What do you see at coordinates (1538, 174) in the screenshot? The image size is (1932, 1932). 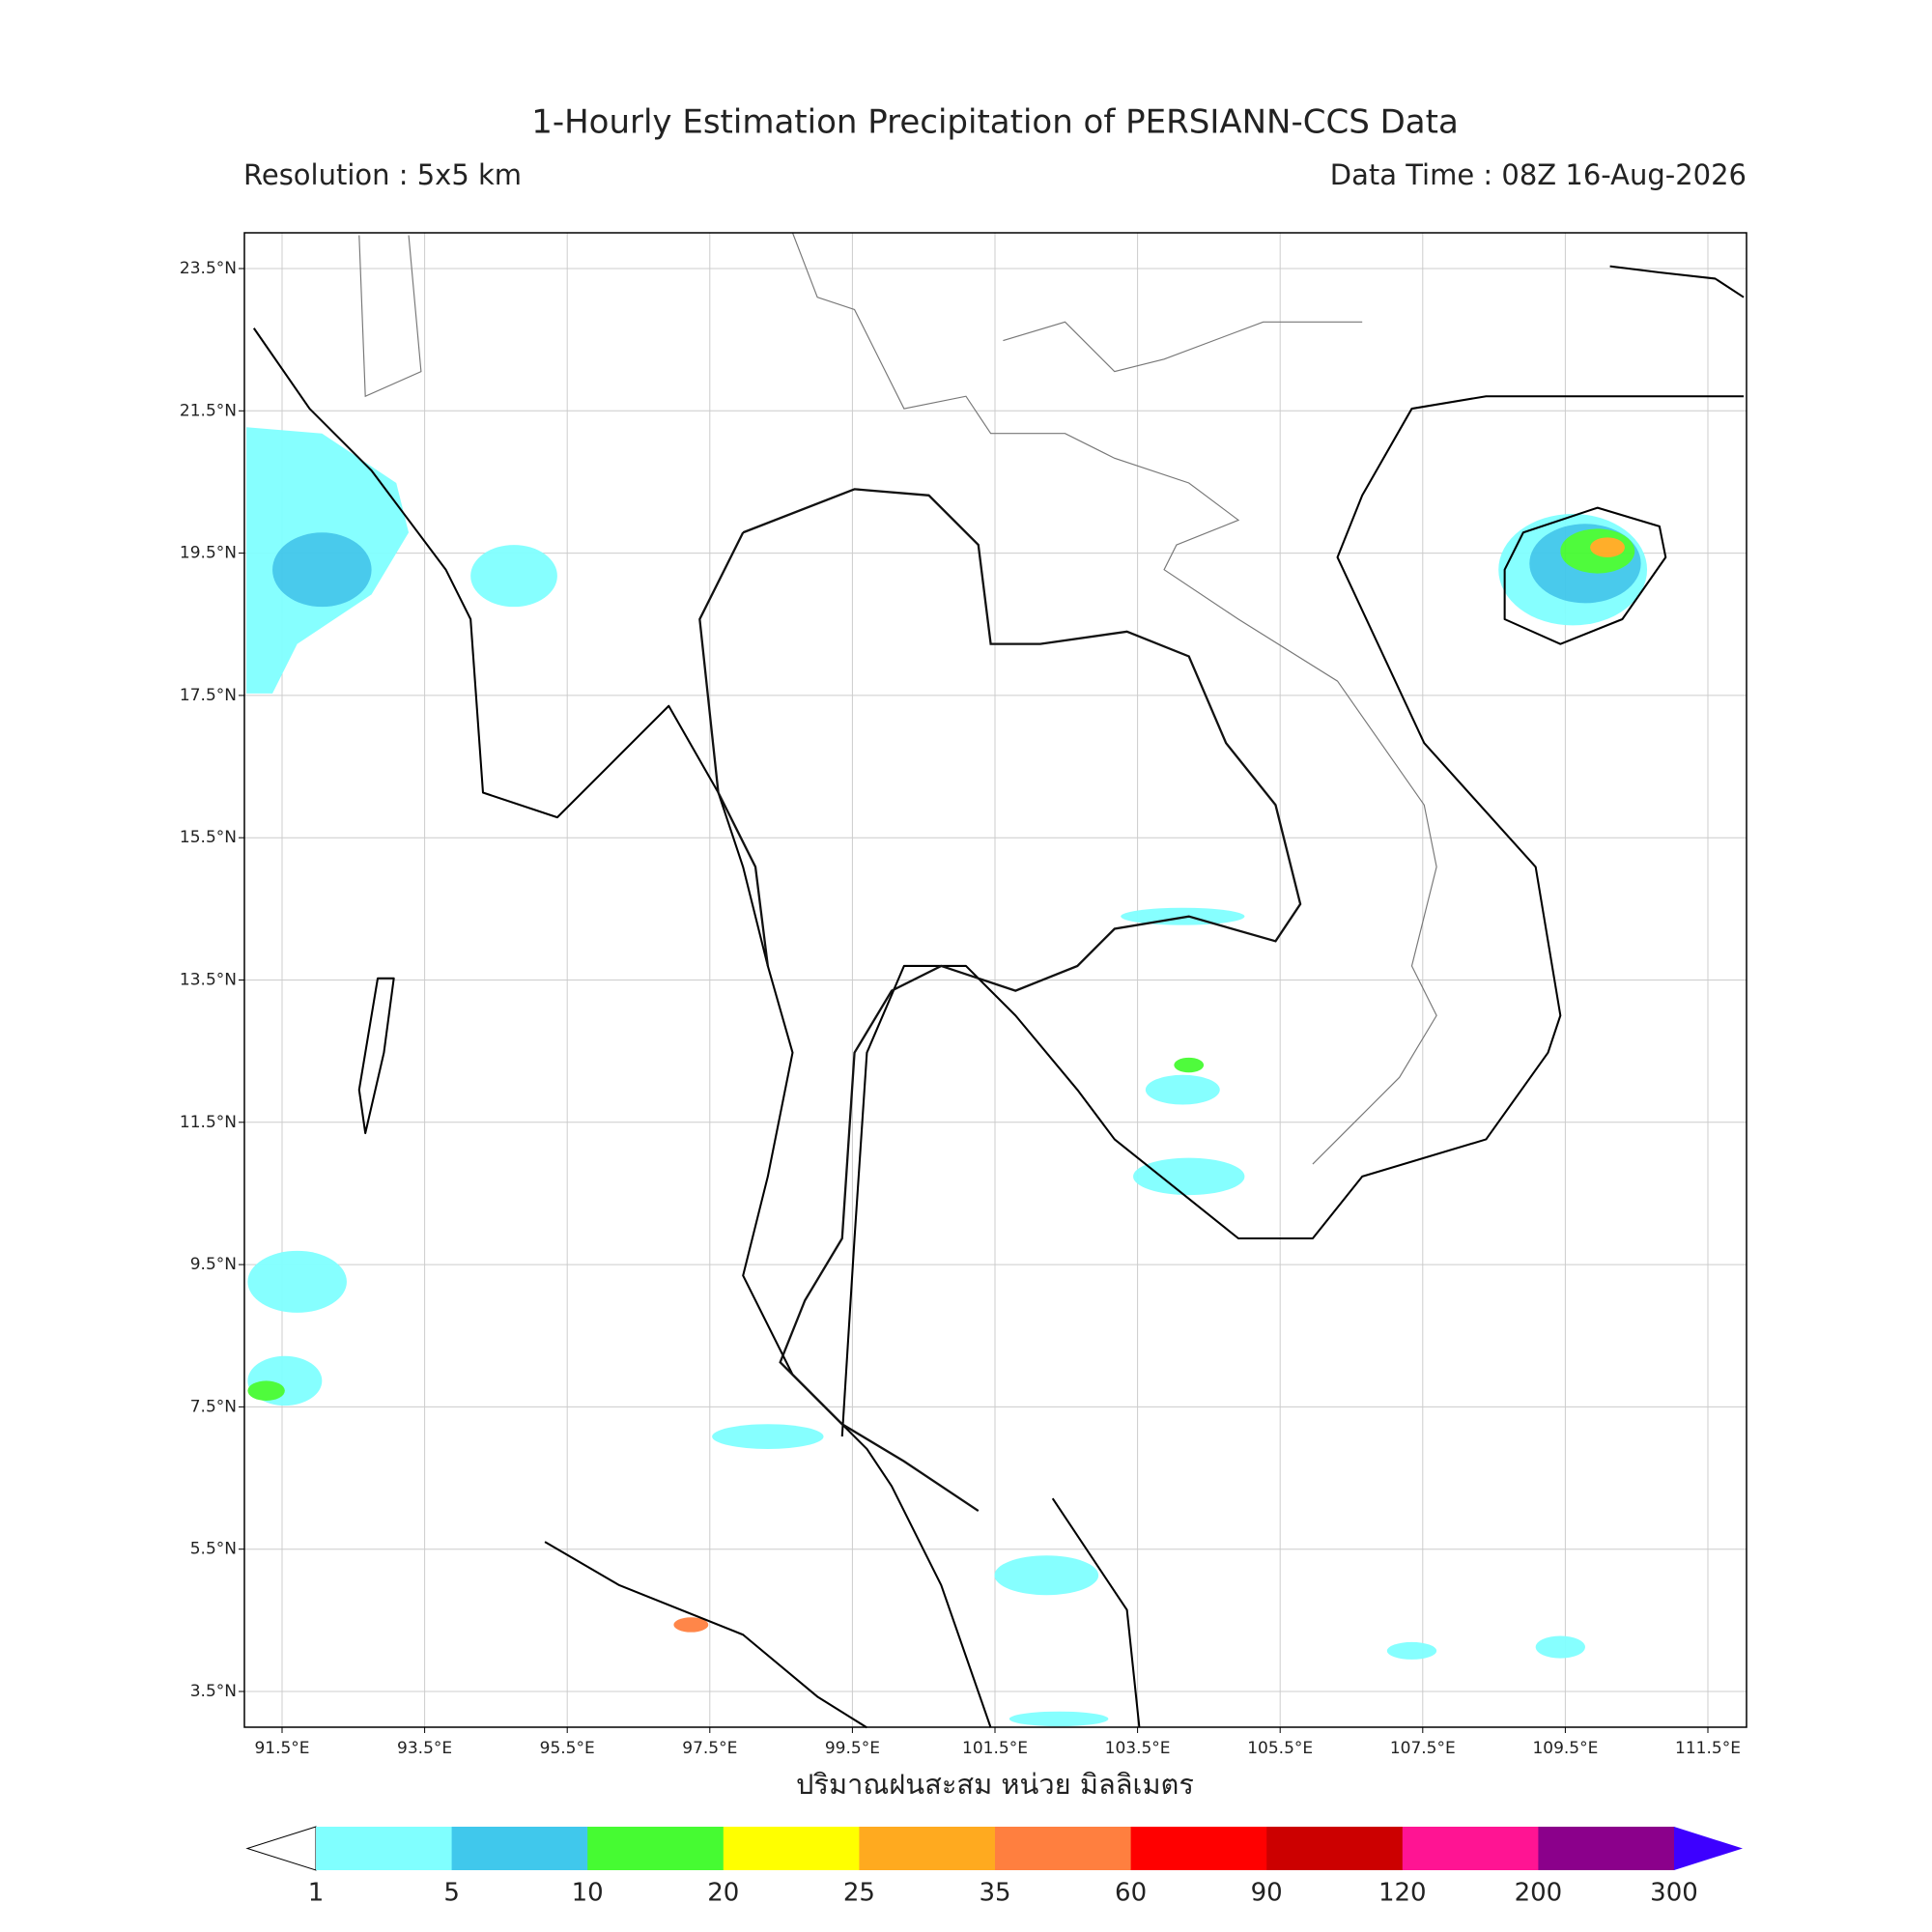 I see `data-time: Data Time : 08Z 16-Aug-2026` at bounding box center [1538, 174].